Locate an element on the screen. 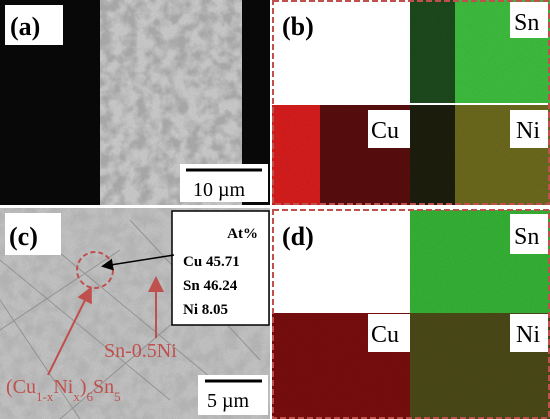 The width and height of the screenshot is (550, 419). panel-label: (c) is located at coordinates (23, 236).